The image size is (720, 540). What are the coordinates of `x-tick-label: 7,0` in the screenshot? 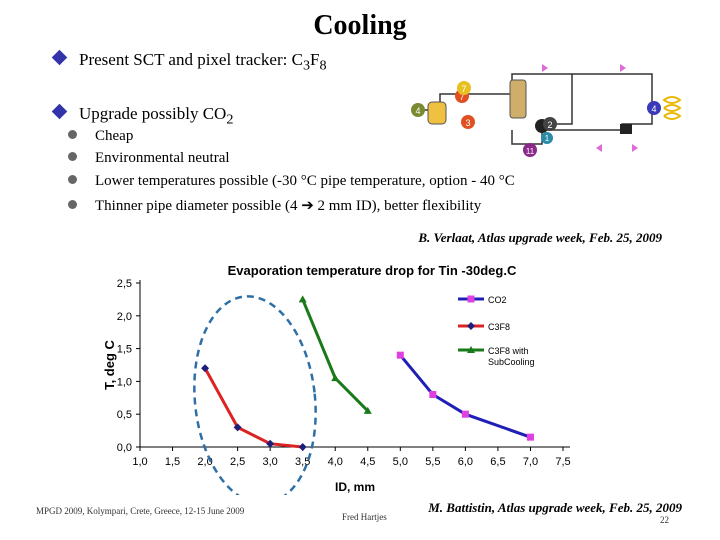 It's located at (530, 462).